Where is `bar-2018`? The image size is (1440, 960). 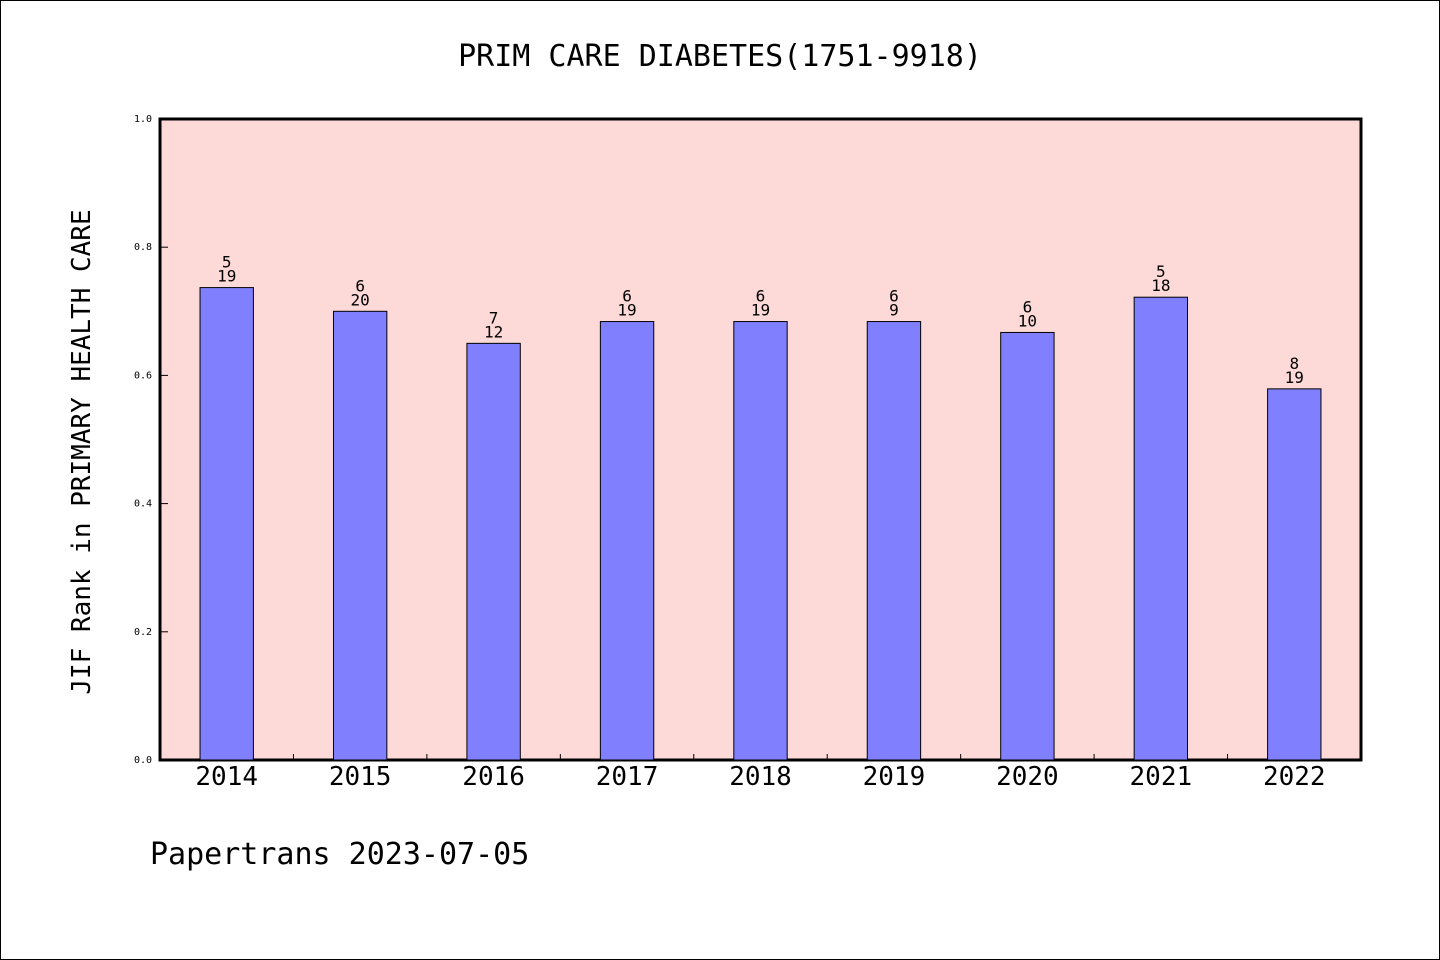 bar-2018 is located at coordinates (760, 541).